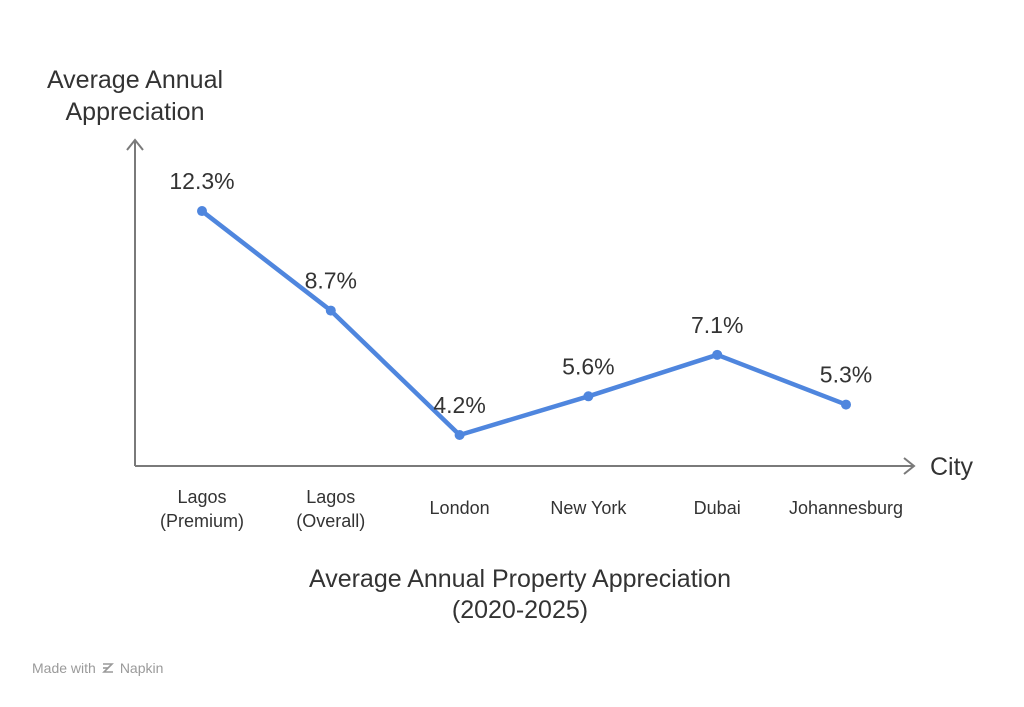 The height and width of the screenshot is (707, 1024). What do you see at coordinates (141, 668) in the screenshot?
I see `credit-brand: Napkin` at bounding box center [141, 668].